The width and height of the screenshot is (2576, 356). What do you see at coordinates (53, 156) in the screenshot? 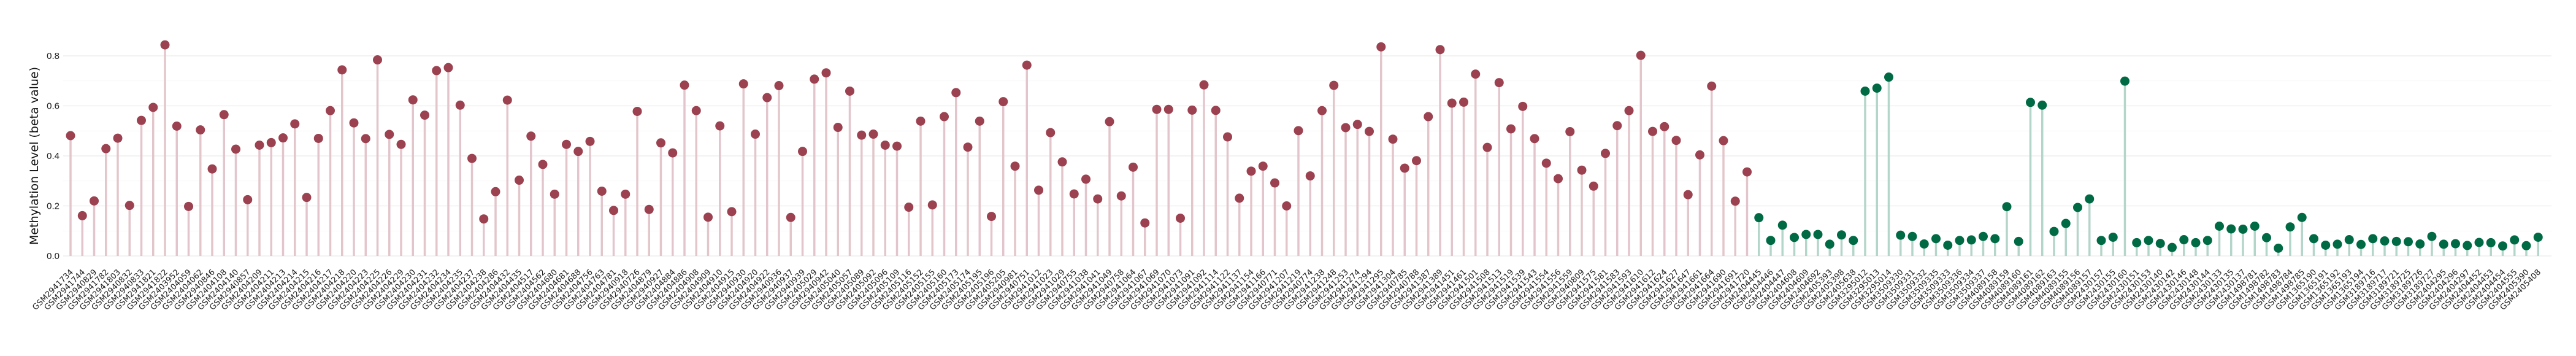
I see `y-axis: 0.0 0.2 0.4 0.6 0.8` at bounding box center [53, 156].